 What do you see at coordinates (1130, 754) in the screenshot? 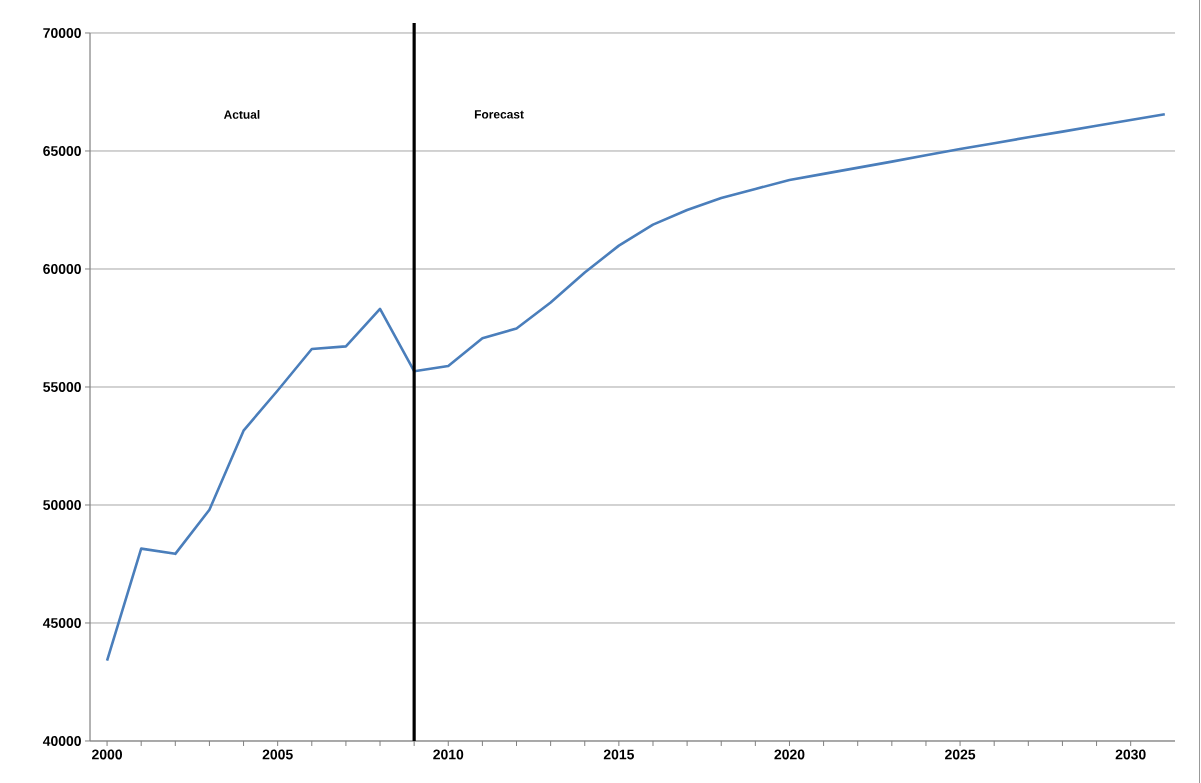
I see `x-tick-label: 2030` at bounding box center [1130, 754].